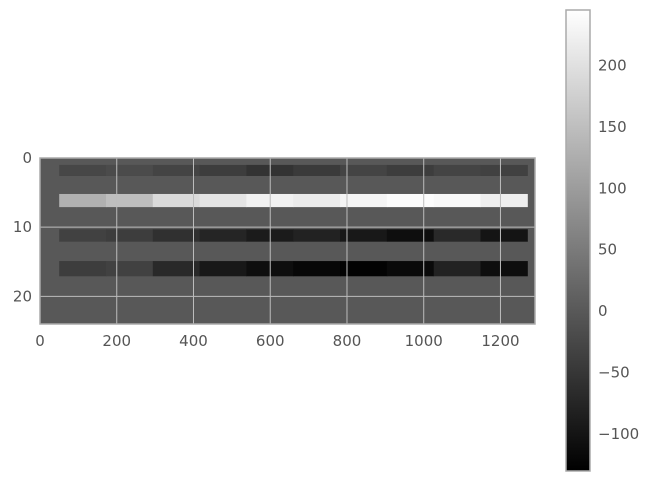 The image size is (653, 482). I want to click on x-tick-label: 1000, so click(424, 341).